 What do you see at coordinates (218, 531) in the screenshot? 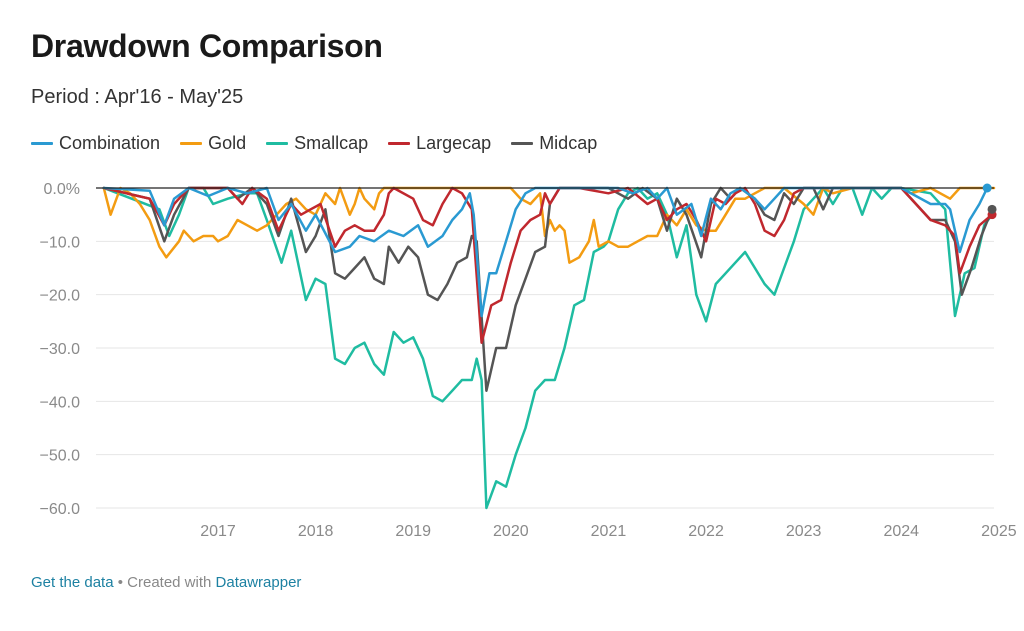
I see `x-tick-label: 2017` at bounding box center [218, 531].